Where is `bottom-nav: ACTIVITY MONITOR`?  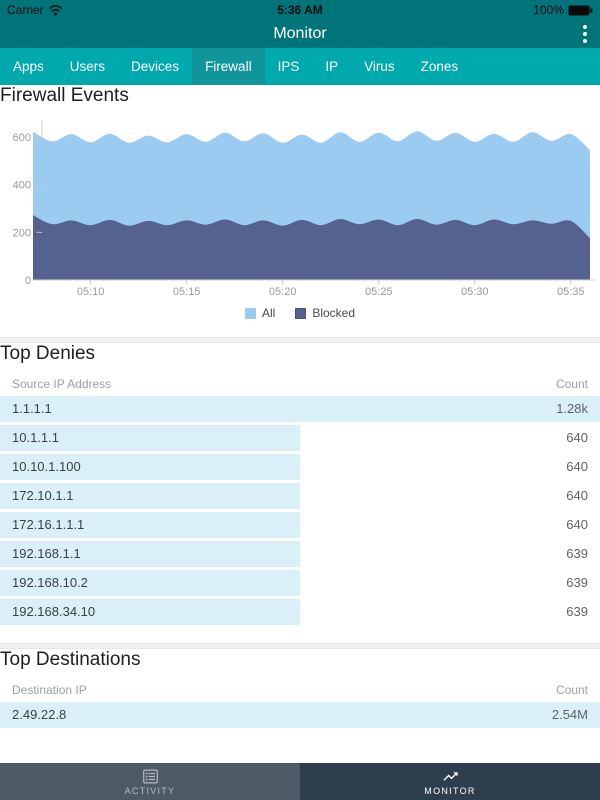
bottom-nav: ACTIVITY MONITOR is located at coordinates (300, 781).